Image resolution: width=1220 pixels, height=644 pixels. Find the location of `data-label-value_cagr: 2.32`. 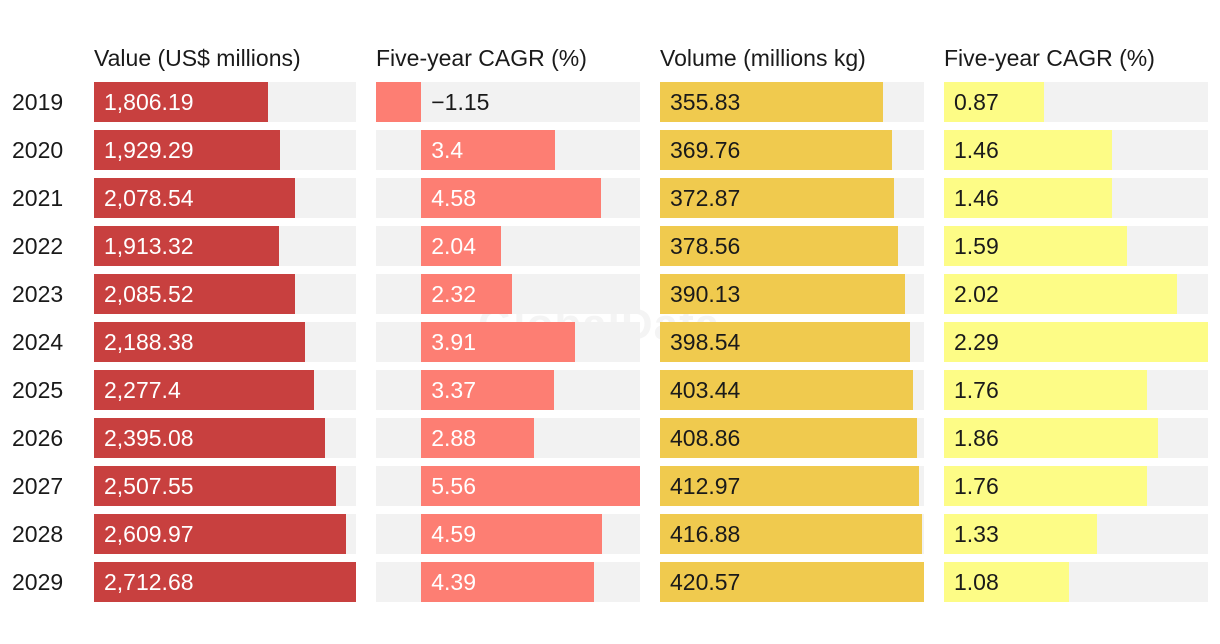

data-label-value_cagr: 2.32 is located at coordinates (453, 294).